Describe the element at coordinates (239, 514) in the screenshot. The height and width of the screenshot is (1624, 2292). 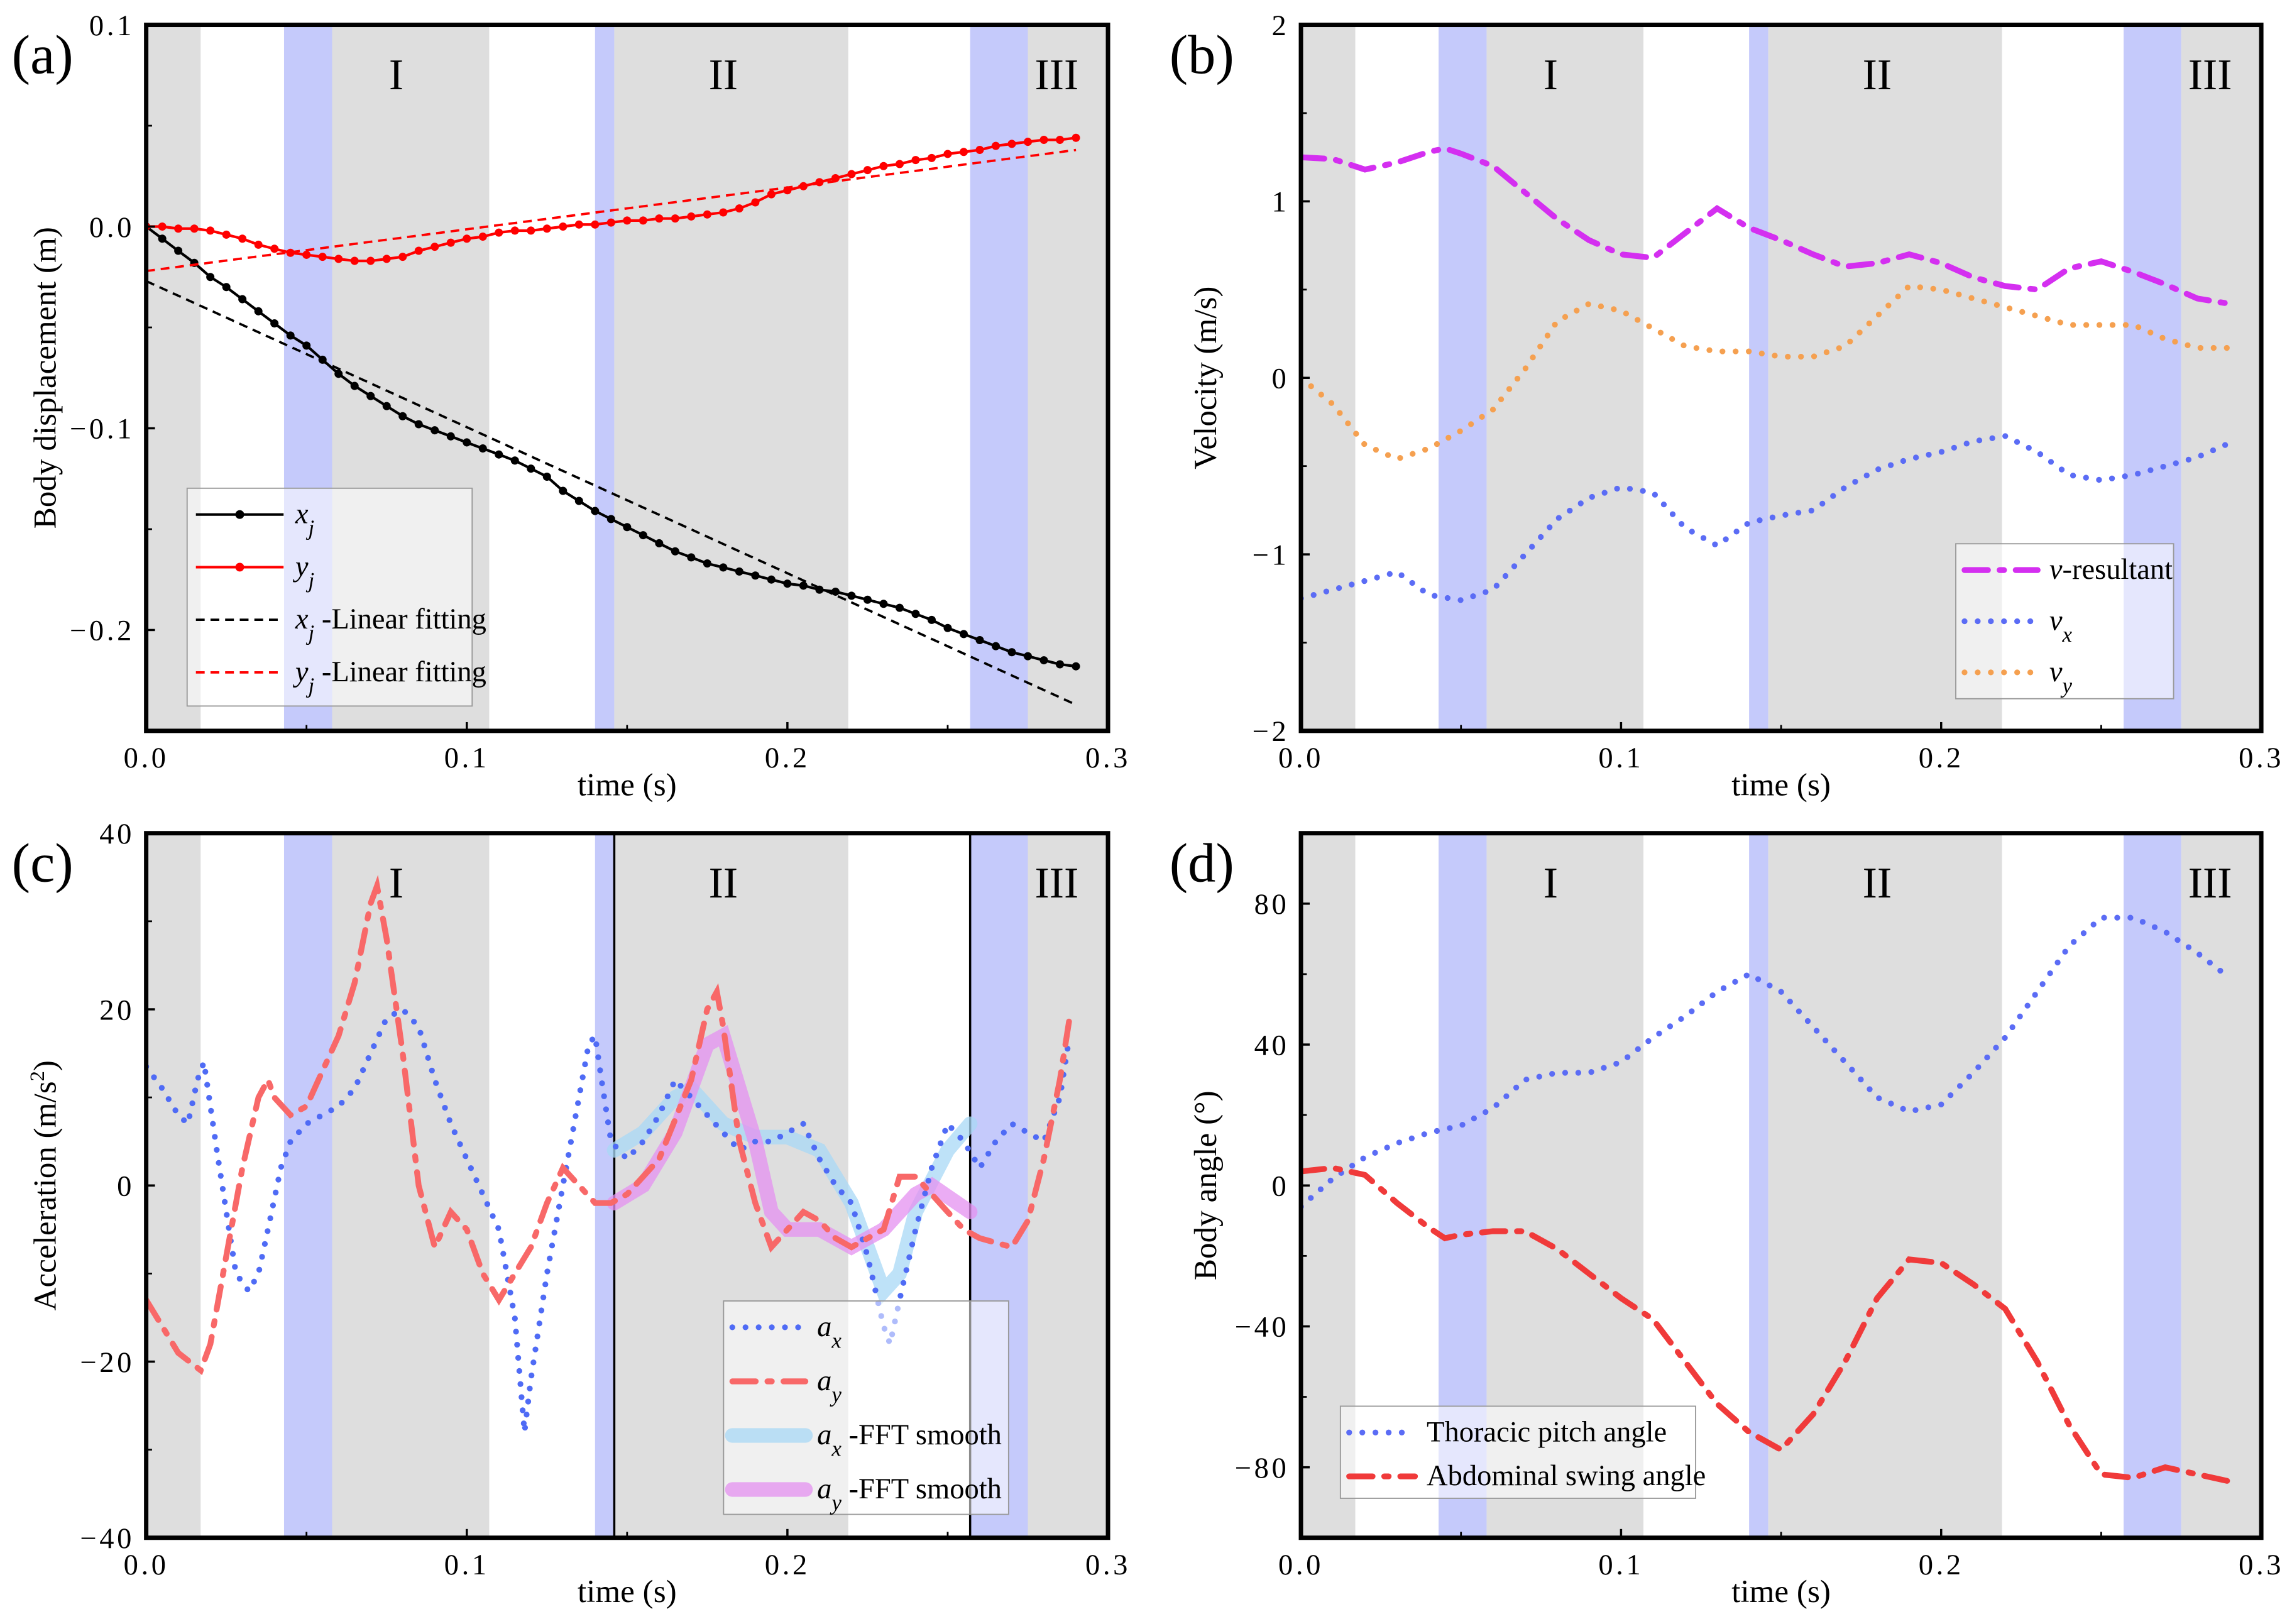
I see `legend-marker` at that location.